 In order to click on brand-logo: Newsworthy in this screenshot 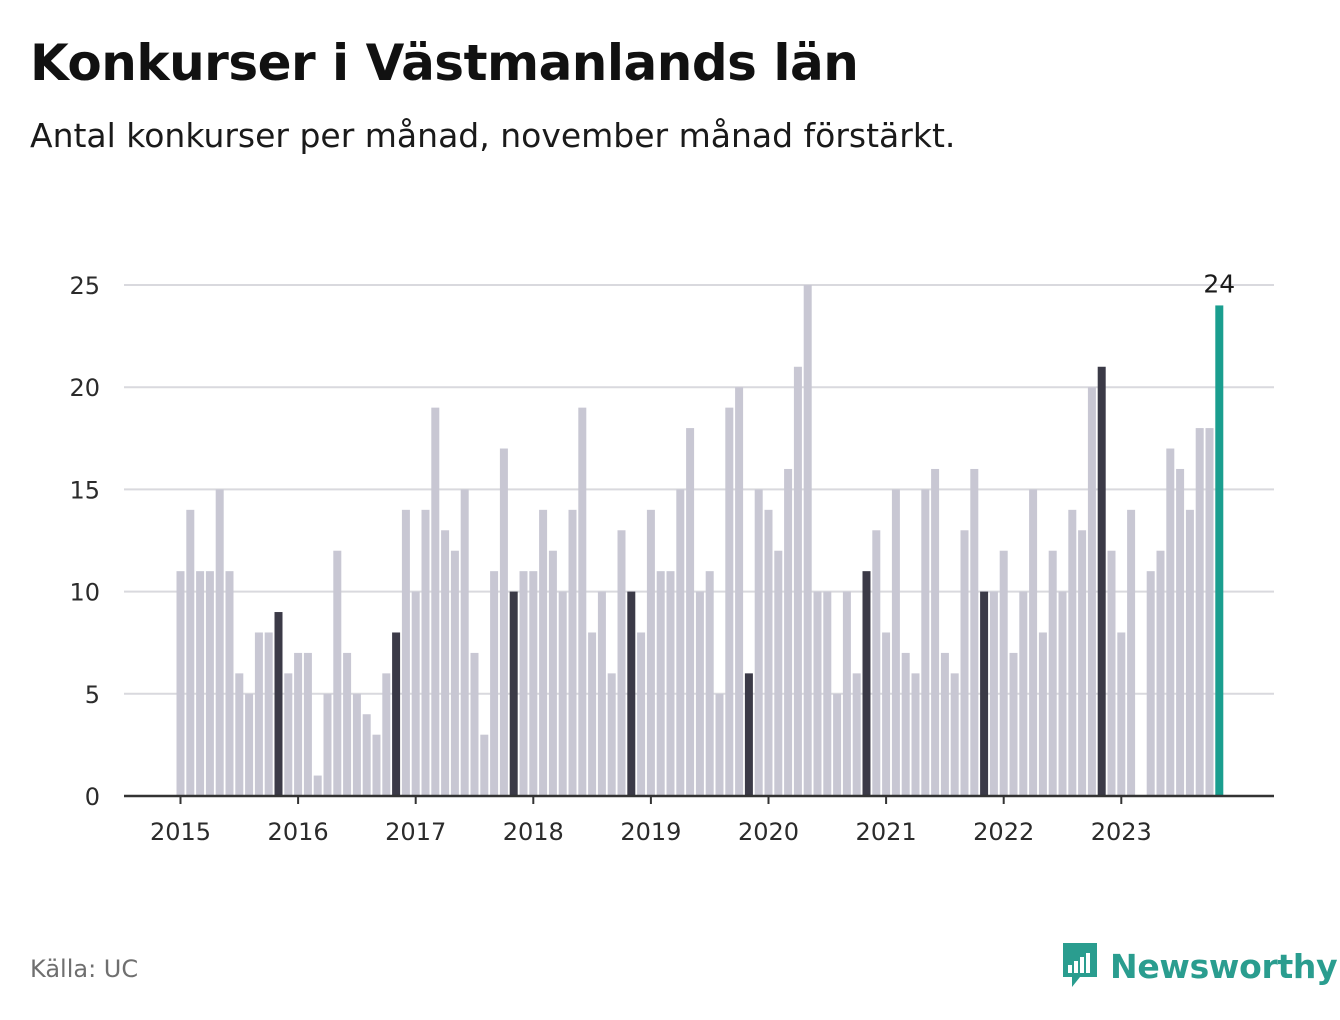, I will do `click(1199, 966)`.